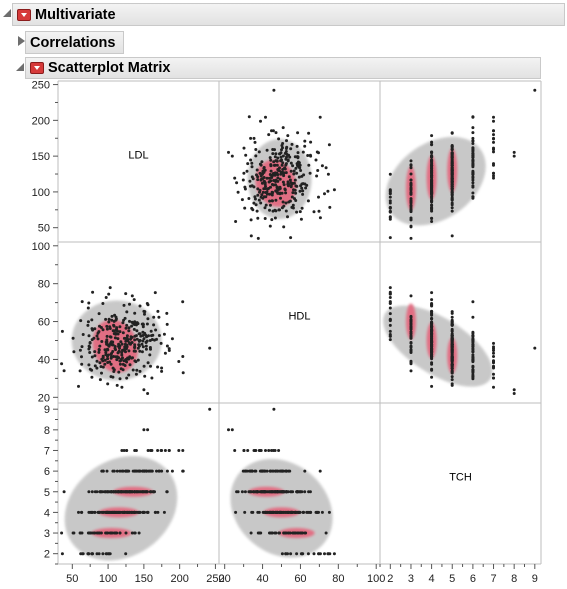  I want to click on multivariate-disclosure-icon, so click(7, 13).